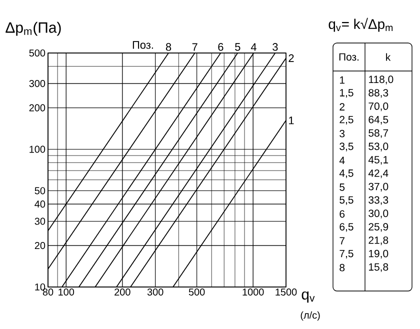 Image resolution: width=420 pixels, height=329 pixels. What do you see at coordinates (40, 221) in the screenshot?
I see `y-tick-label: 30` at bounding box center [40, 221].